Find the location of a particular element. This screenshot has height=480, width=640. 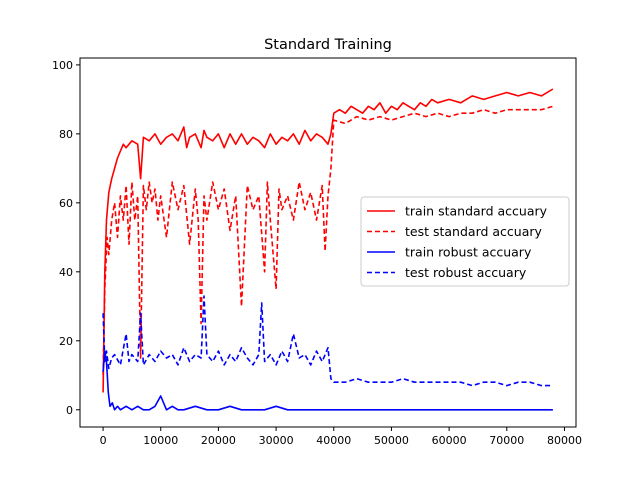

x-tick-label: 30000 is located at coordinates (276, 440).